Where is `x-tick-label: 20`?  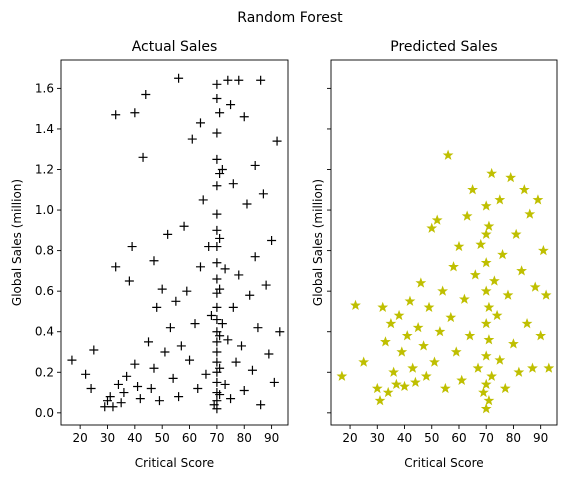
x-tick-label: 20 is located at coordinates (349, 438).